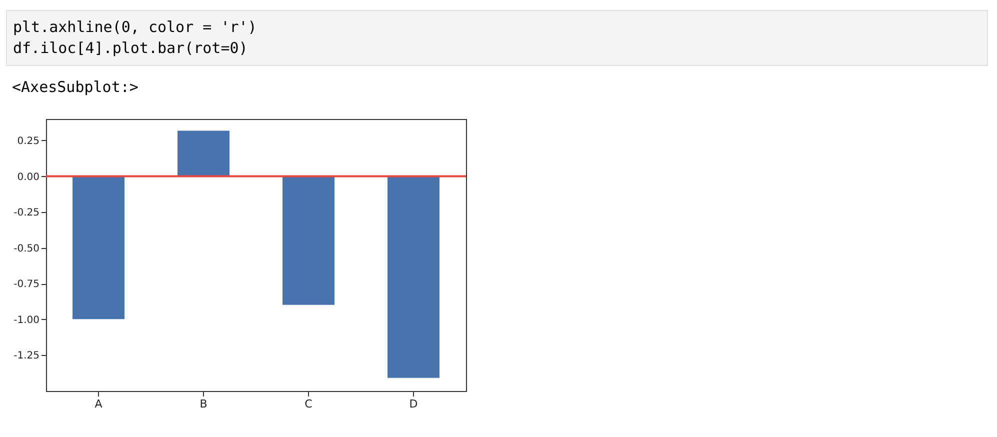 The height and width of the screenshot is (437, 997). Describe the element at coordinates (75, 87) in the screenshot. I see `text: <AxesSubplot:>` at that location.